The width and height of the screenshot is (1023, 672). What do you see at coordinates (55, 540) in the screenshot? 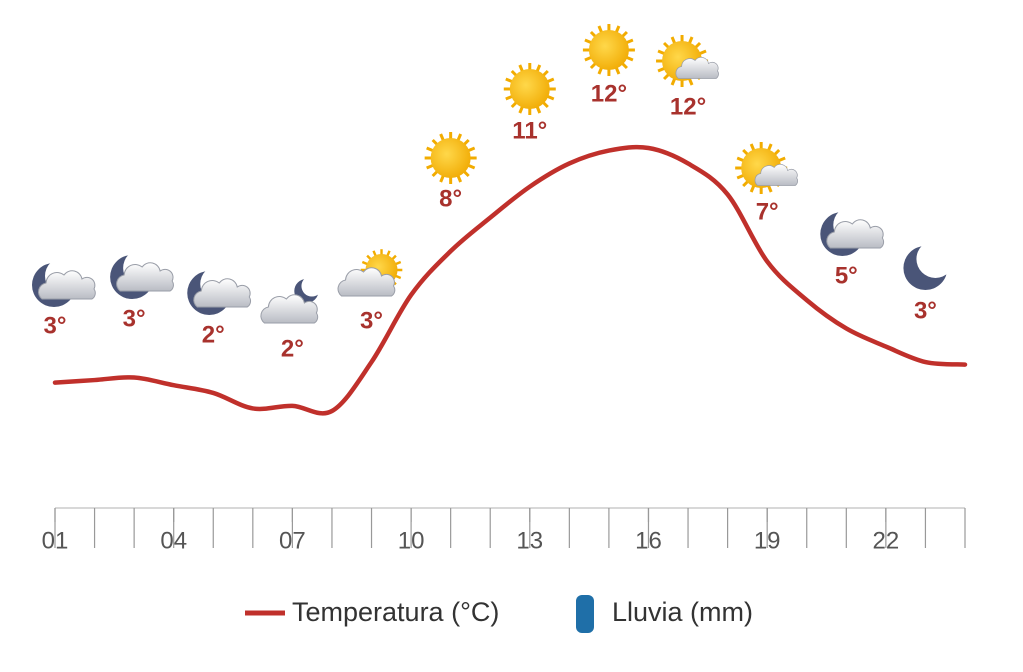
I see `x-tick-label: 01` at bounding box center [55, 540].